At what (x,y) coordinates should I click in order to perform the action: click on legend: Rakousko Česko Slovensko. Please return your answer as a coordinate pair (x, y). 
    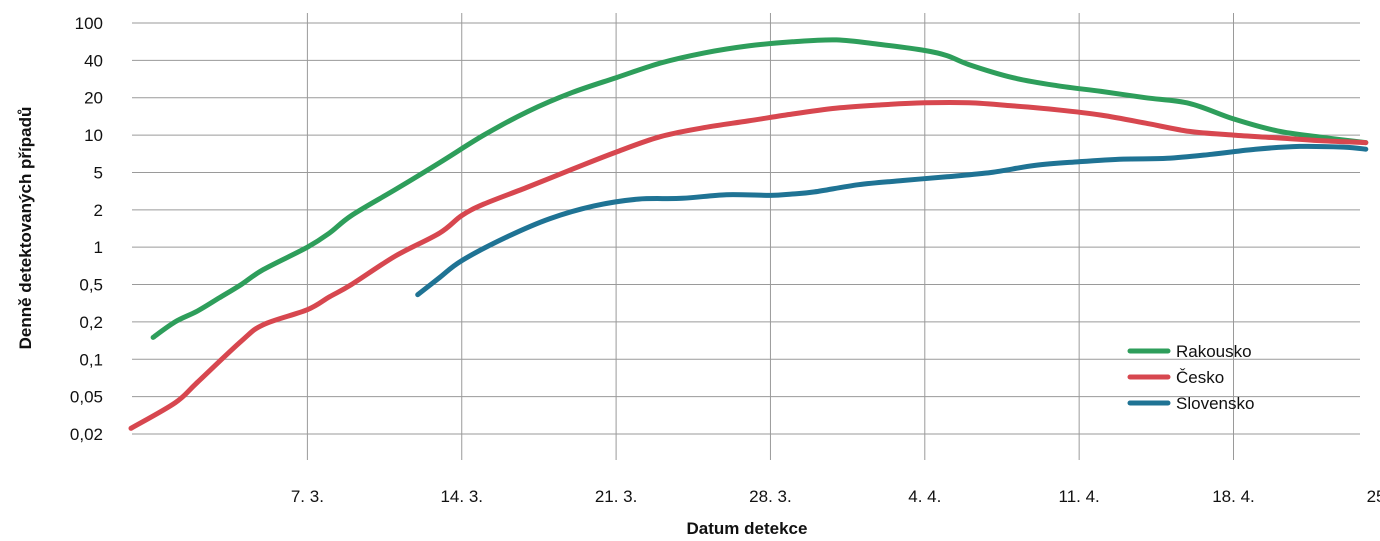
    Looking at the image, I should click on (1190, 377).